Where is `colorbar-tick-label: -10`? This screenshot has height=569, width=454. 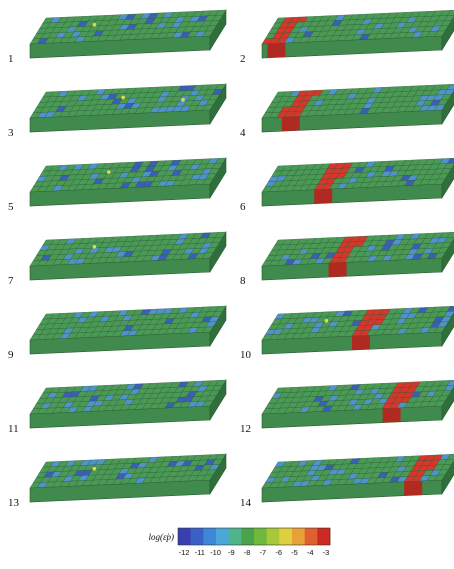 colorbar-tick-label: -10 is located at coordinates (215, 552).